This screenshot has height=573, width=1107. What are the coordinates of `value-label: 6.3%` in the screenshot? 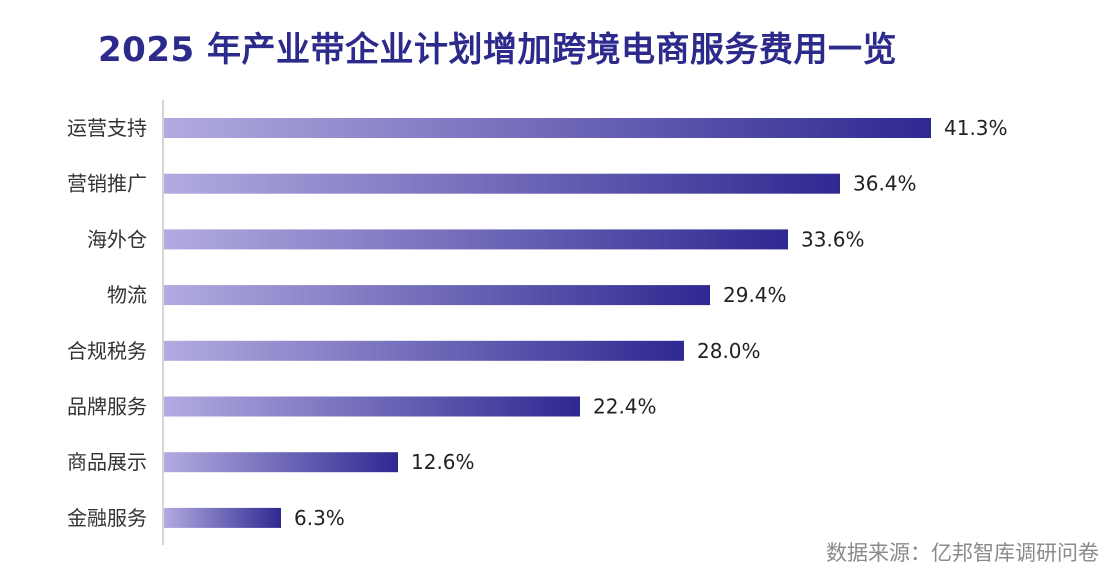 It's located at (319, 518).